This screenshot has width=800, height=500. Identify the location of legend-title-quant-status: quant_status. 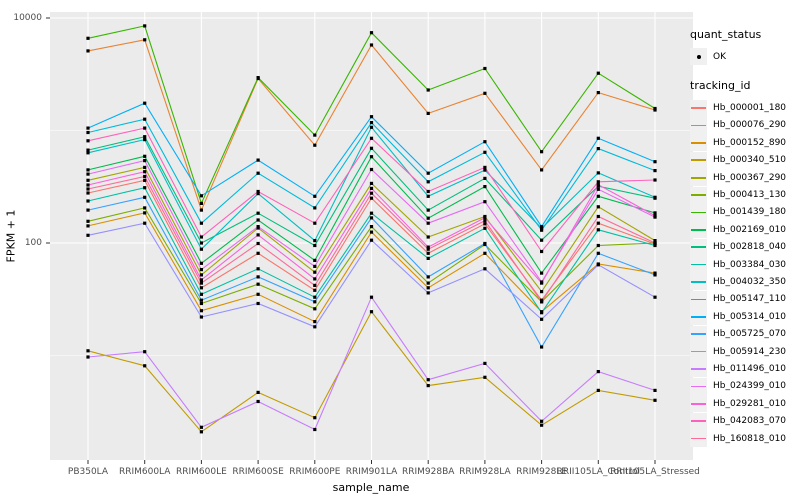
(726, 34).